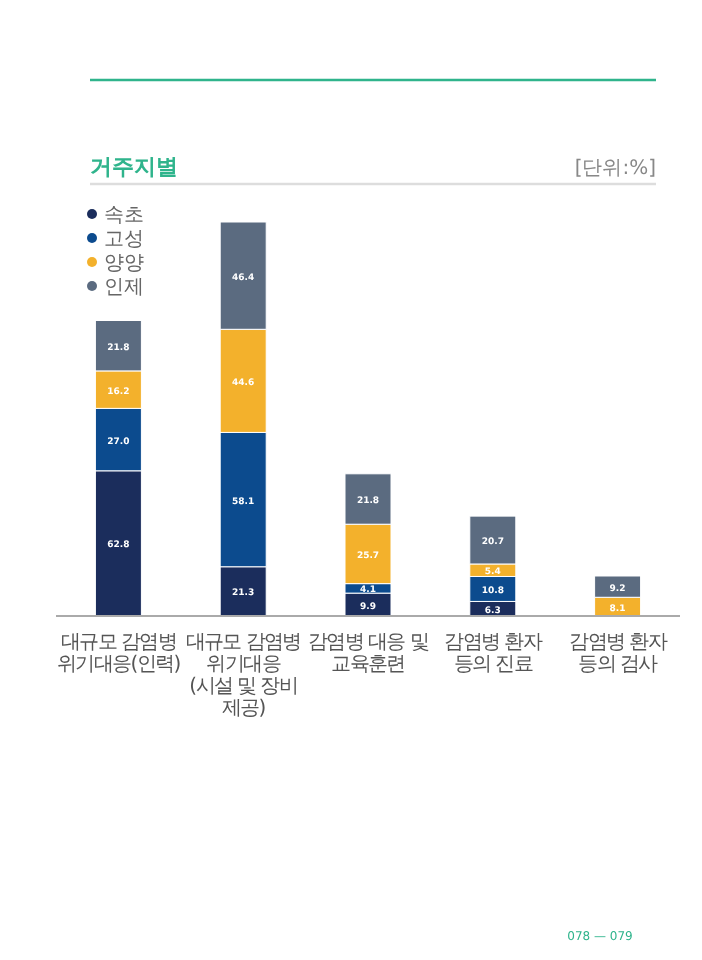 Image resolution: width=702 pixels, height=960 pixels. I want to click on legend-label: 속초, so click(124, 216).